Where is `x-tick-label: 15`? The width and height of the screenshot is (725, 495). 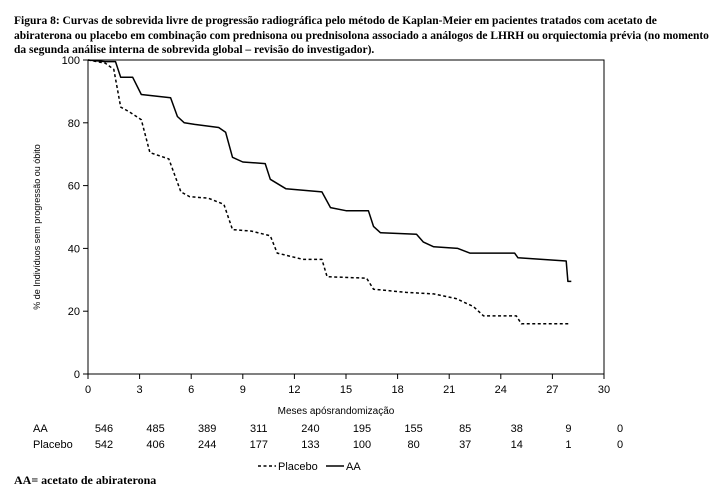
x-tick-label: 15 is located at coordinates (346, 390).